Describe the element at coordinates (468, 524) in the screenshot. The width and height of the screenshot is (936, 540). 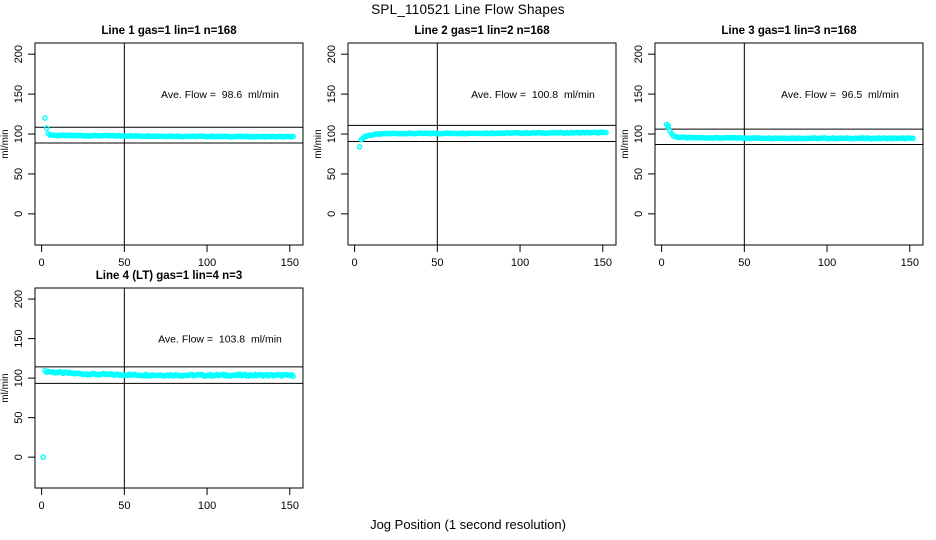
I see `x-axis-label: Jog Position (1 second resolution)` at that location.